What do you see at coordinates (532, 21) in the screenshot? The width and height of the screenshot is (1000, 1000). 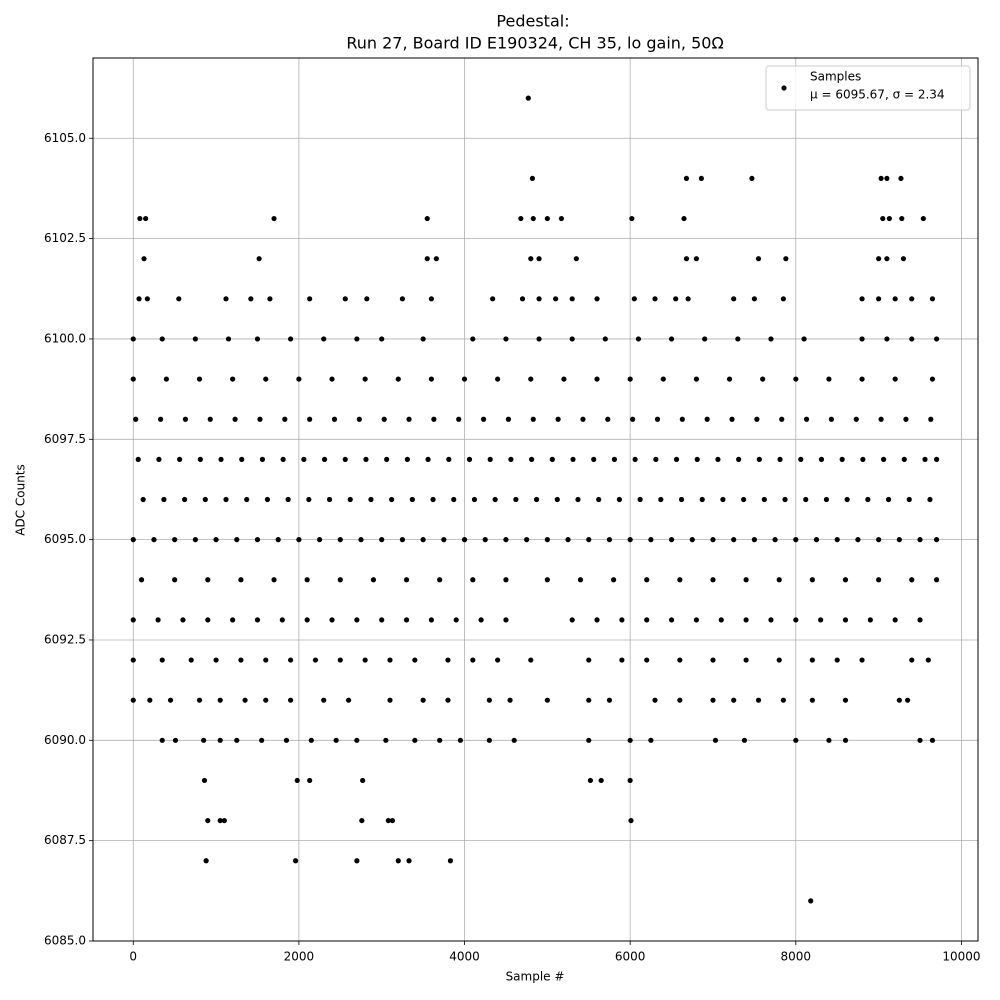 I see `chart-title: Pedestal:` at bounding box center [532, 21].